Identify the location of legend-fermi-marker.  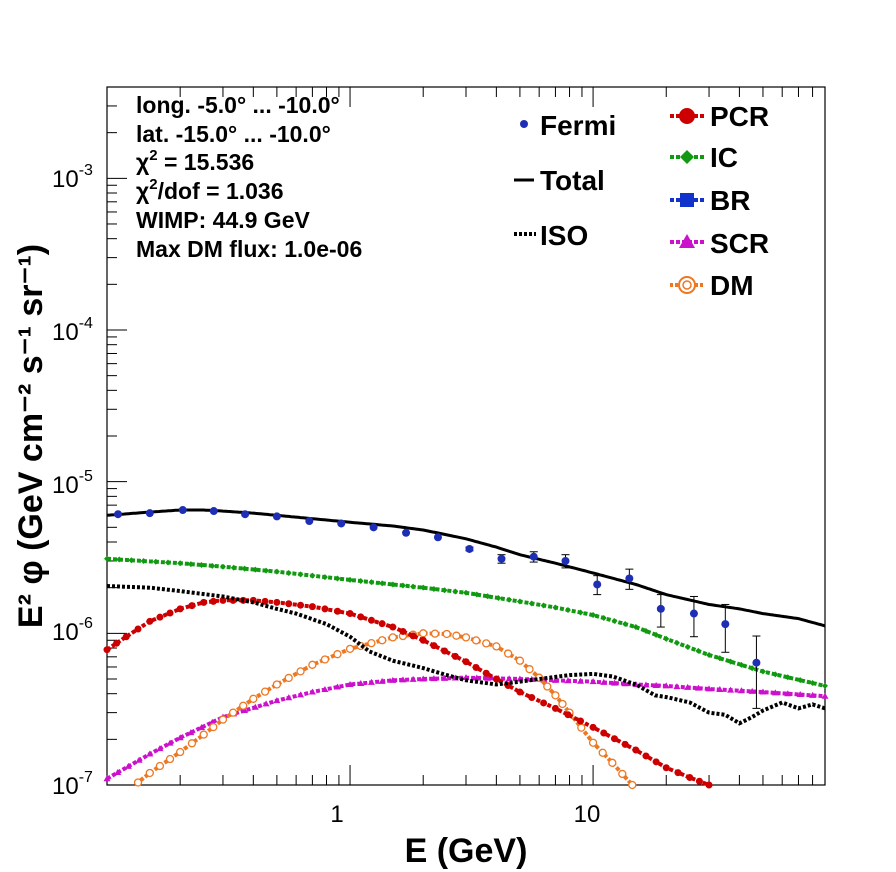
(524, 124).